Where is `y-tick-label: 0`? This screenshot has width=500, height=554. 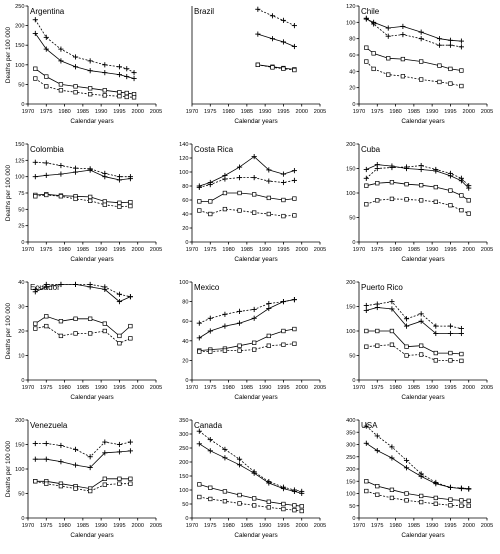
y-tick-label: 0 is located at coordinates (22, 381).